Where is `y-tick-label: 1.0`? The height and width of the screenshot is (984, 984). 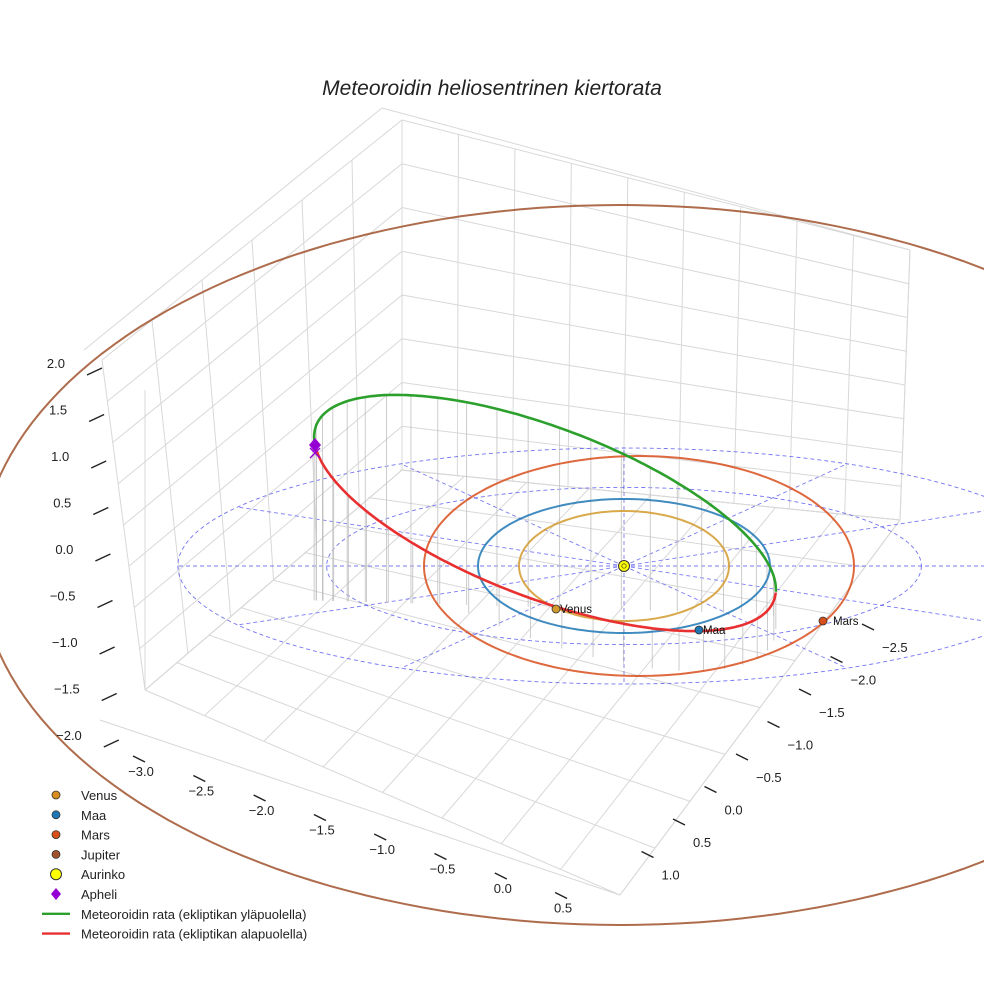 y-tick-label: 1.0 is located at coordinates (671, 875).